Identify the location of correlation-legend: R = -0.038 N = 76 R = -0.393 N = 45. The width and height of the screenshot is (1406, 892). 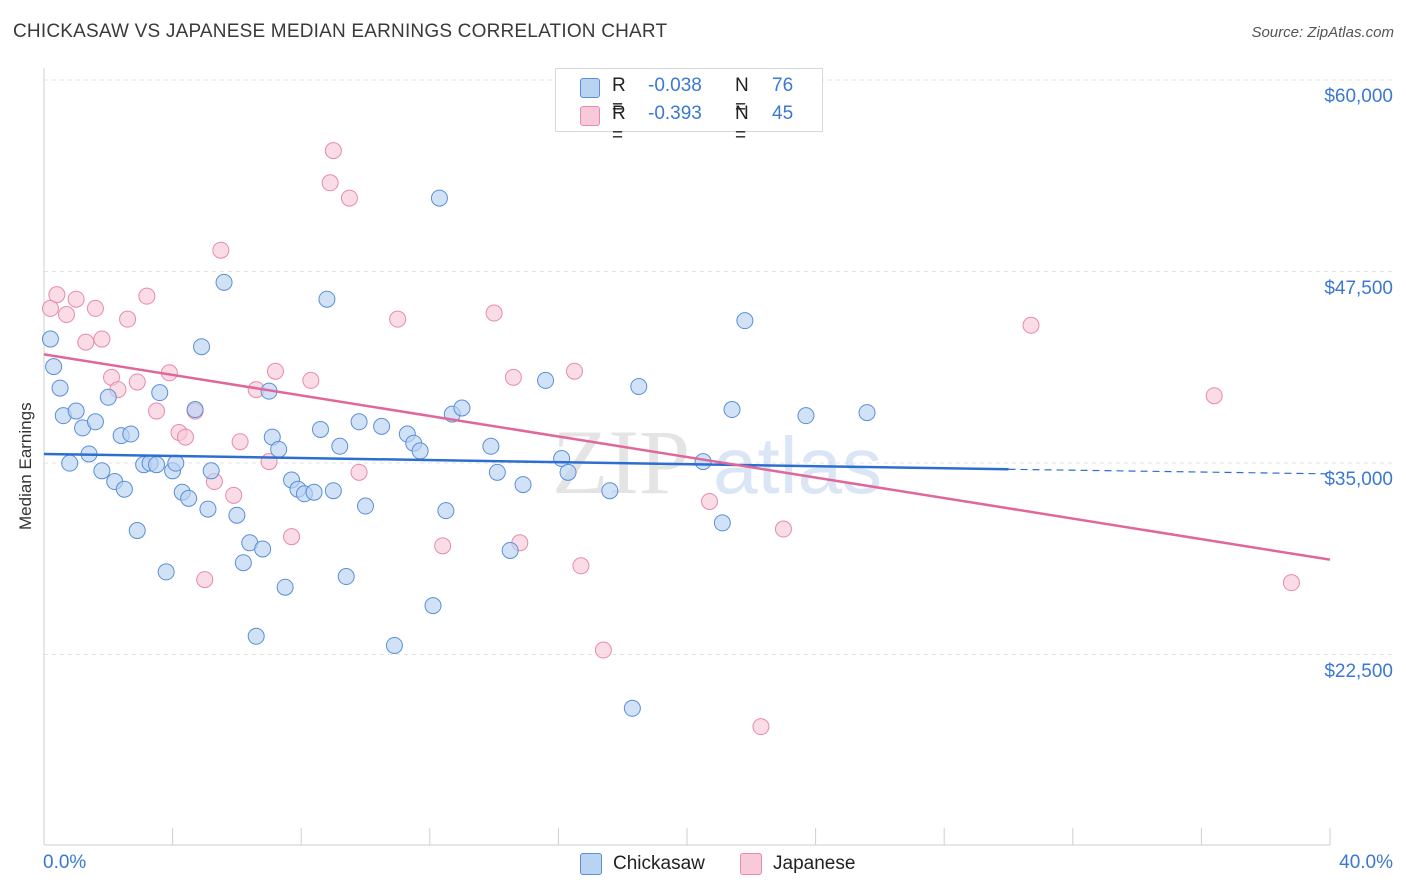
(689, 107).